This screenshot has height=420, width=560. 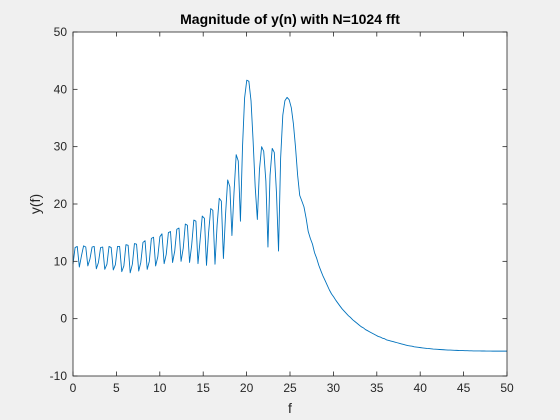 I want to click on chart-title: Magnitude of y(n) with N=1024 fft, so click(x=290, y=19).